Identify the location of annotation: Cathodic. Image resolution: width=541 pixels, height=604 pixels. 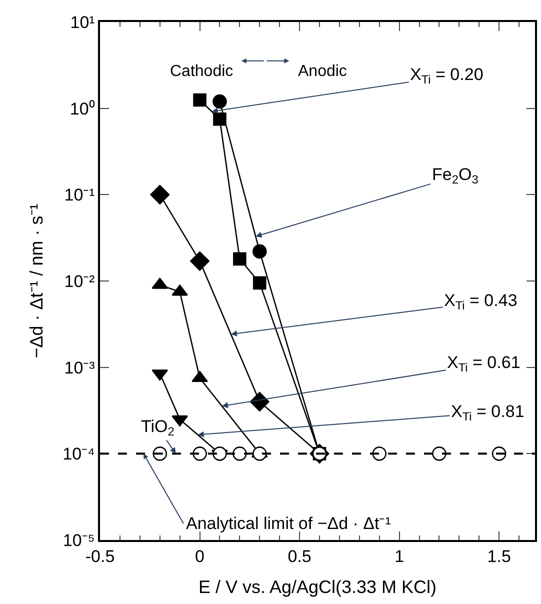
(202, 71).